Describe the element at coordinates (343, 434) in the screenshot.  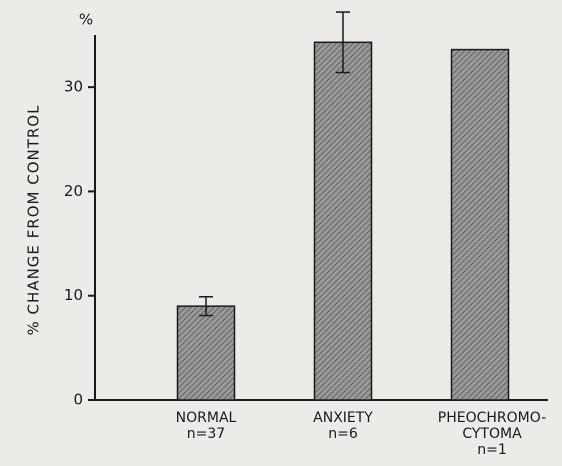
I see `x-tick-label: n=6` at that location.